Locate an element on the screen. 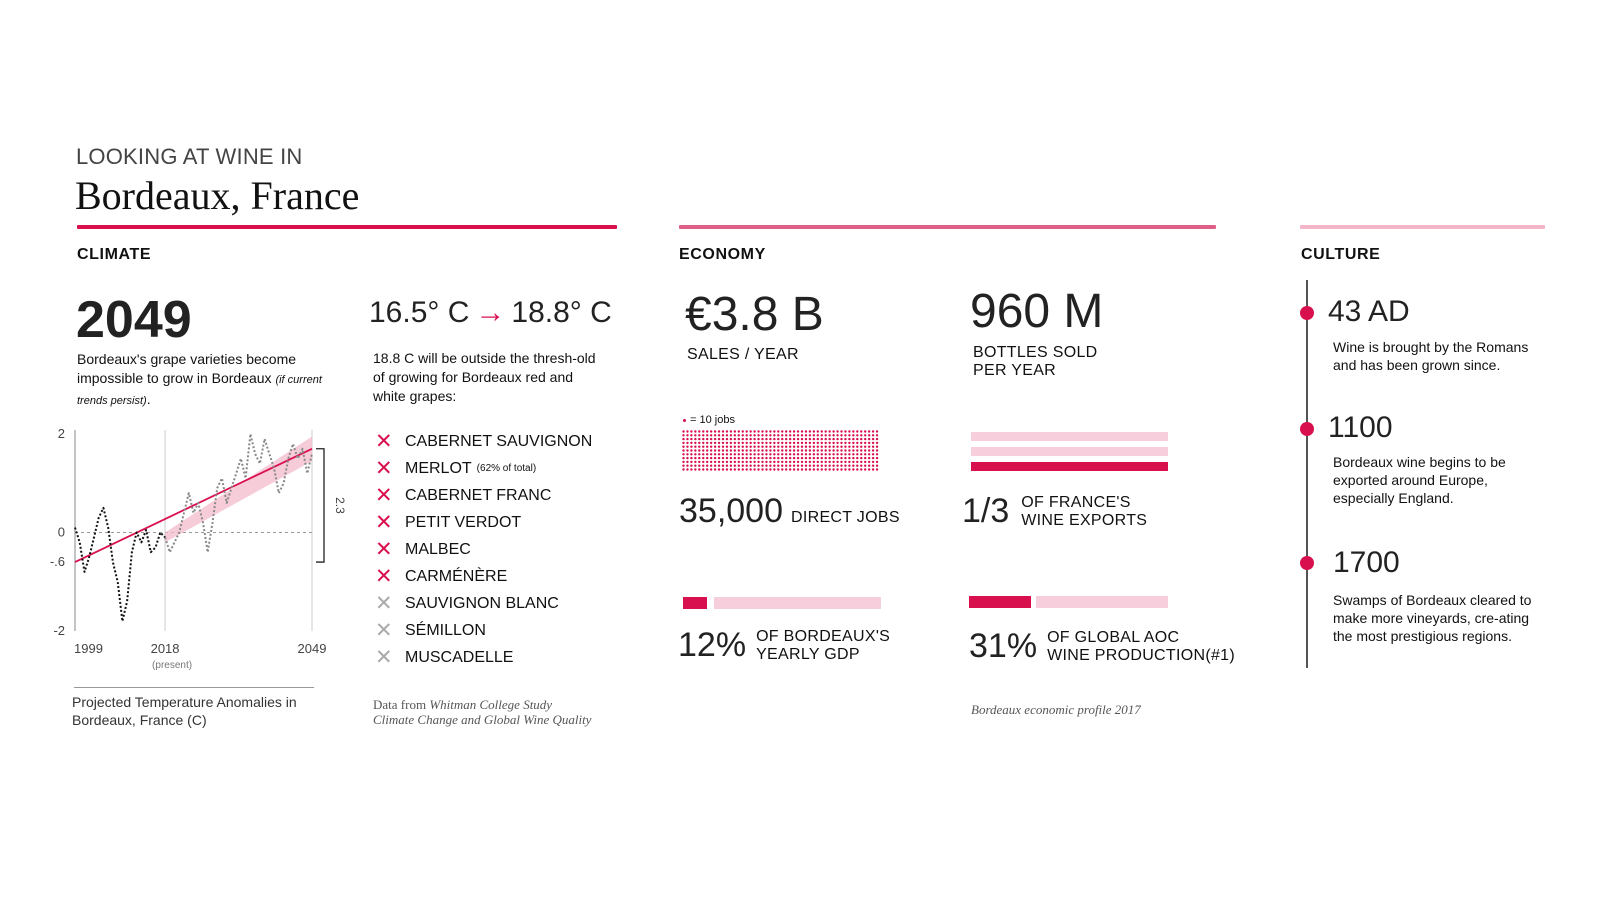 The image size is (1620, 908). gdp-stat: 12% OF BORDEAUX'S YEARLY GDP is located at coordinates (784, 645).